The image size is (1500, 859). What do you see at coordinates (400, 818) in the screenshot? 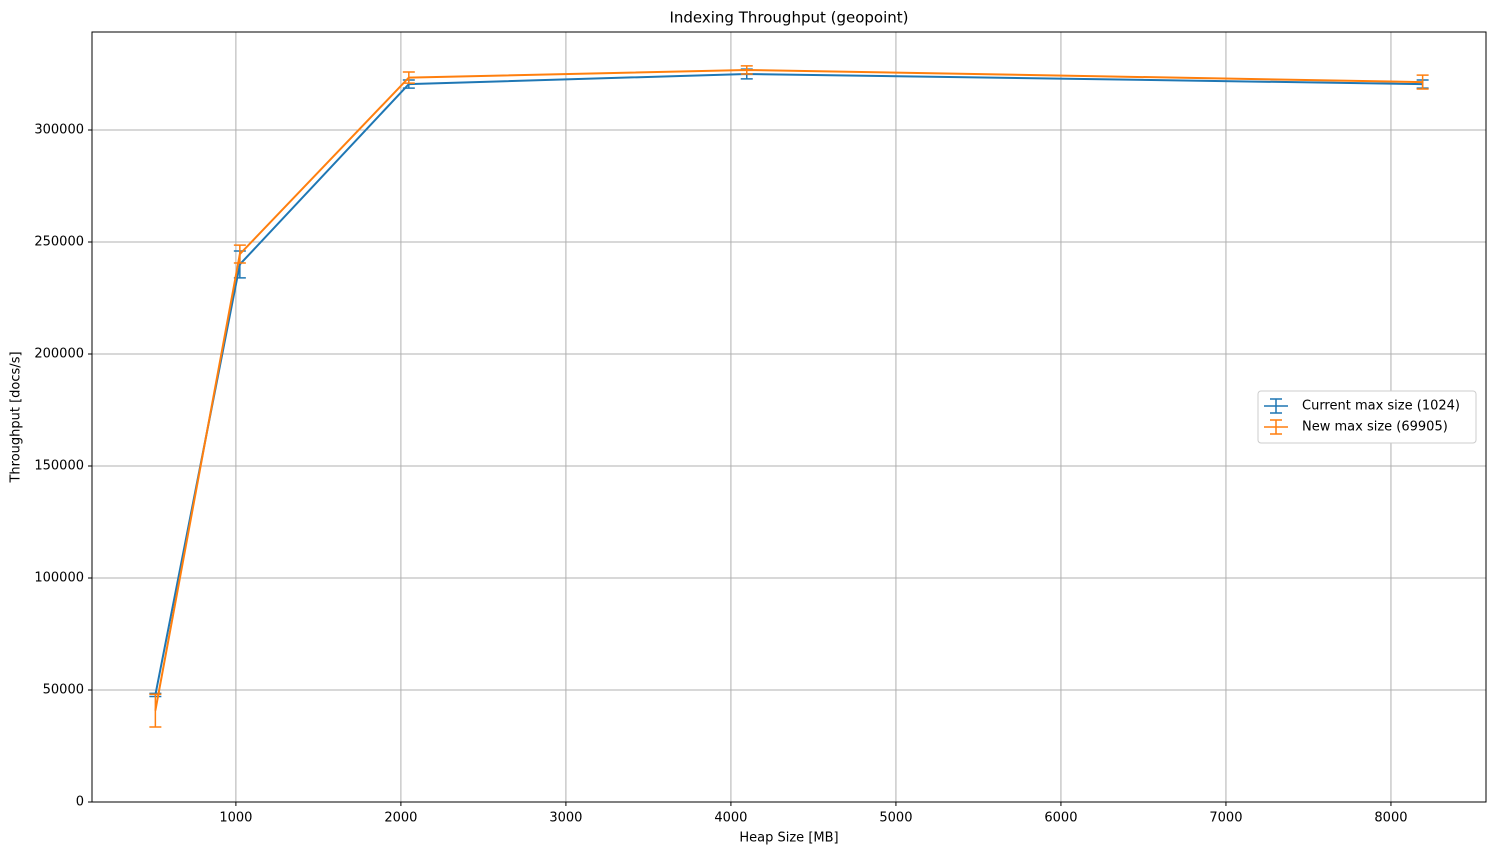
I see `x-tick-label: 2000` at bounding box center [400, 818].